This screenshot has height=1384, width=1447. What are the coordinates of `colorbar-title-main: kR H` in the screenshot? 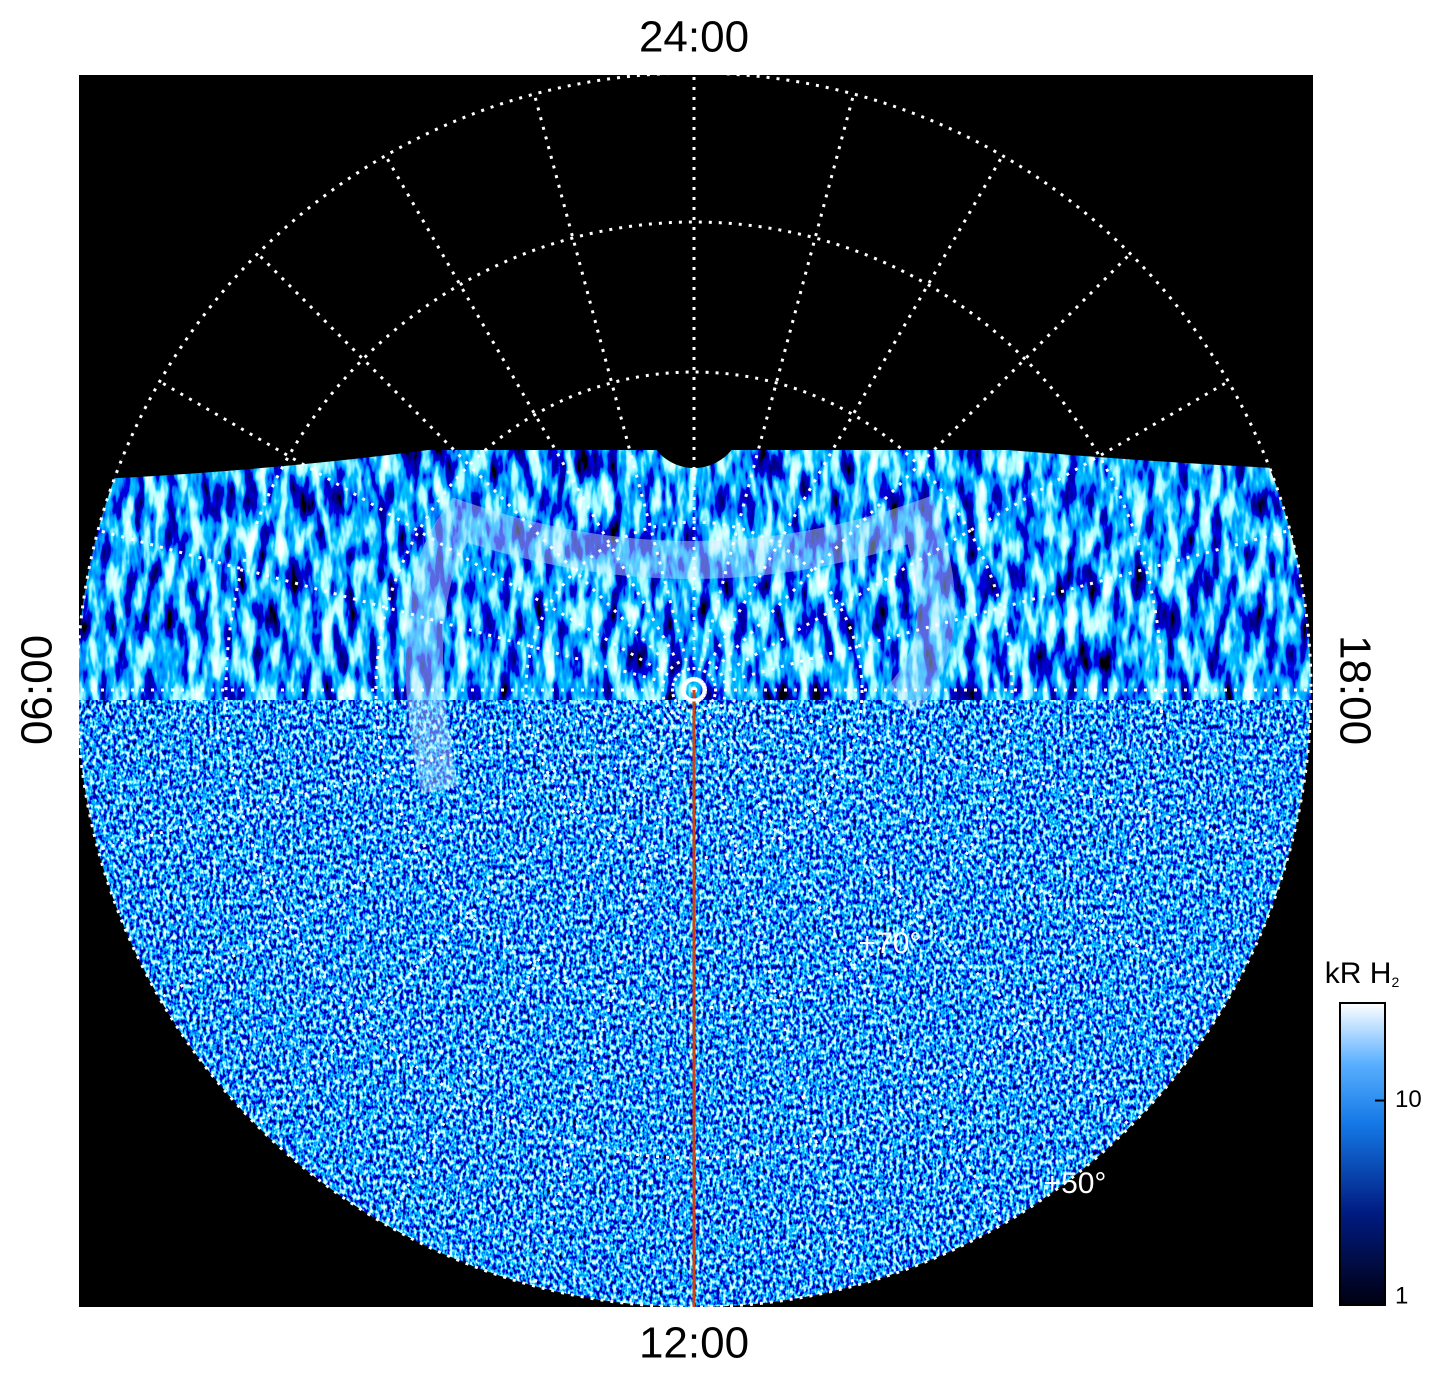 It's located at (1358, 973).